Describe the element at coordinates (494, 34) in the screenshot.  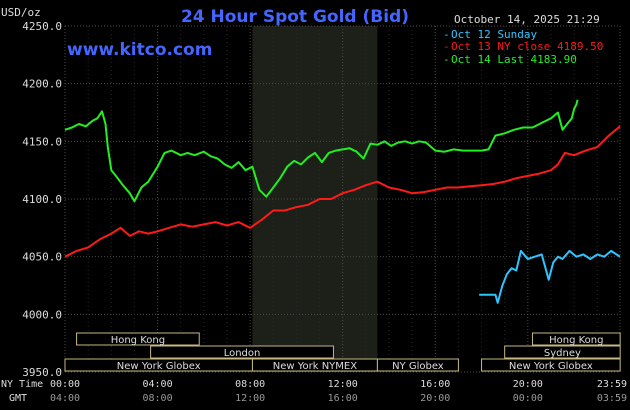
I see `legend-oct12: Oct 12 Sunday` at that location.